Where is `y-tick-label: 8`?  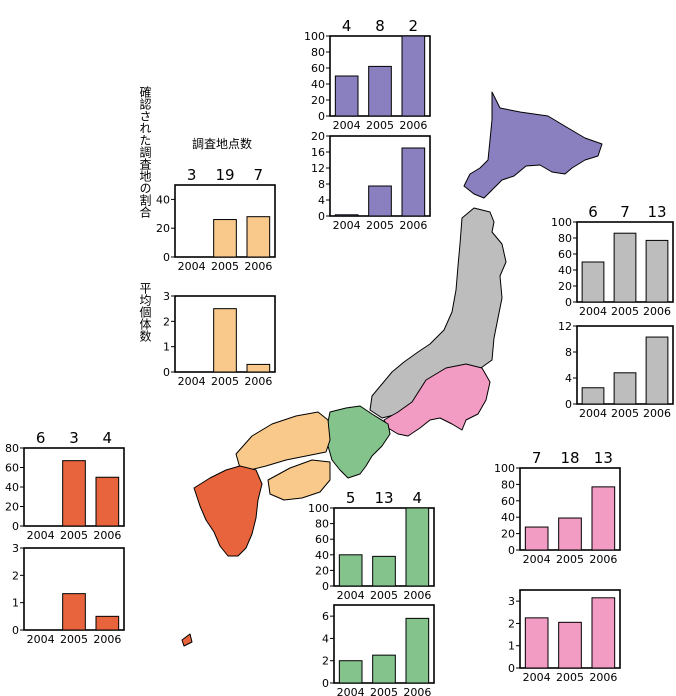 y-tick-label: 8 is located at coordinates (321, 184).